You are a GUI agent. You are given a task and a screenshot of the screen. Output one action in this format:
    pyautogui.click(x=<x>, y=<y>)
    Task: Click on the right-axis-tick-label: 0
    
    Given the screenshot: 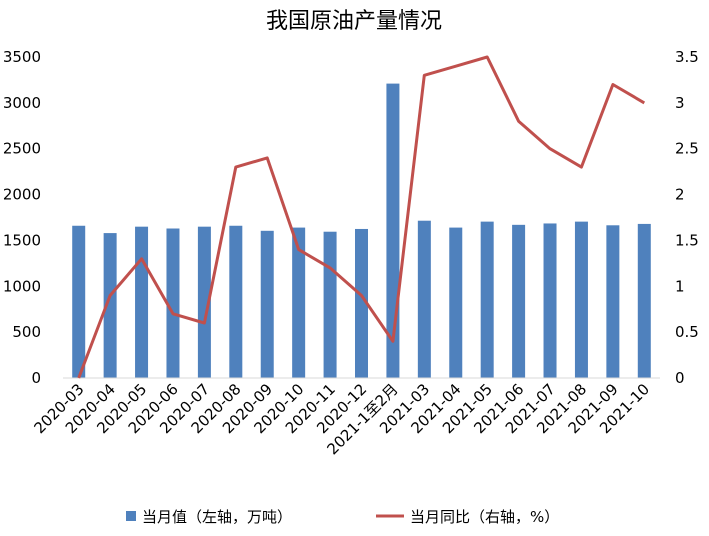 What is the action you would take?
    pyautogui.click(x=680, y=378)
    